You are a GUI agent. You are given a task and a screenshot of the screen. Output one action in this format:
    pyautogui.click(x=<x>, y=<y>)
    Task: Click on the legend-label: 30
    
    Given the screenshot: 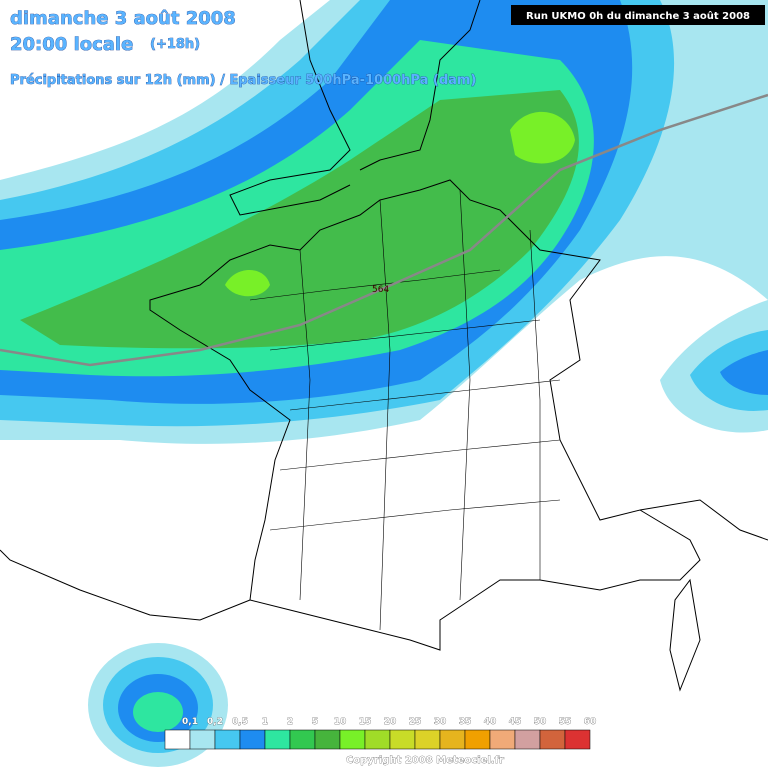 What is the action you would take?
    pyautogui.click(x=440, y=722)
    